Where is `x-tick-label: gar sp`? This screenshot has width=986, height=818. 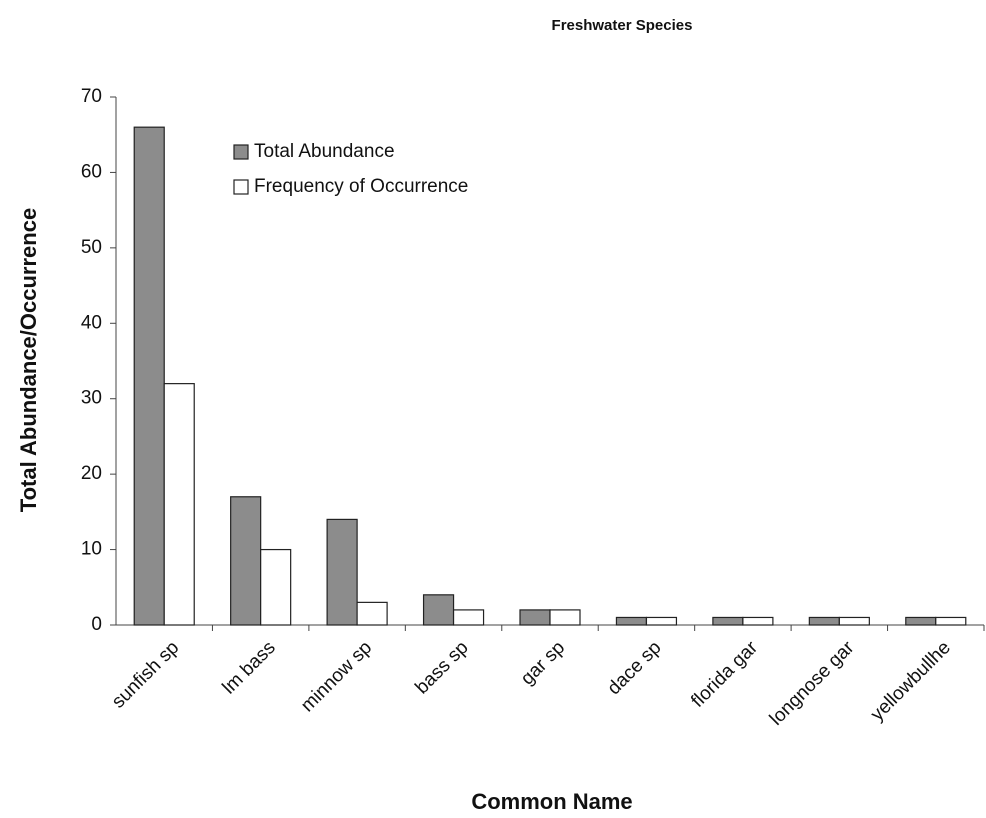
x-tick-label: gar sp is located at coordinates (543, 663).